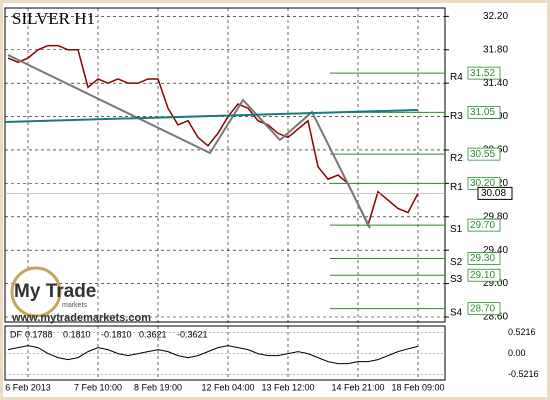 This screenshot has width=550, height=400. I want to click on indicator-reading: 0.3621, so click(153, 334).